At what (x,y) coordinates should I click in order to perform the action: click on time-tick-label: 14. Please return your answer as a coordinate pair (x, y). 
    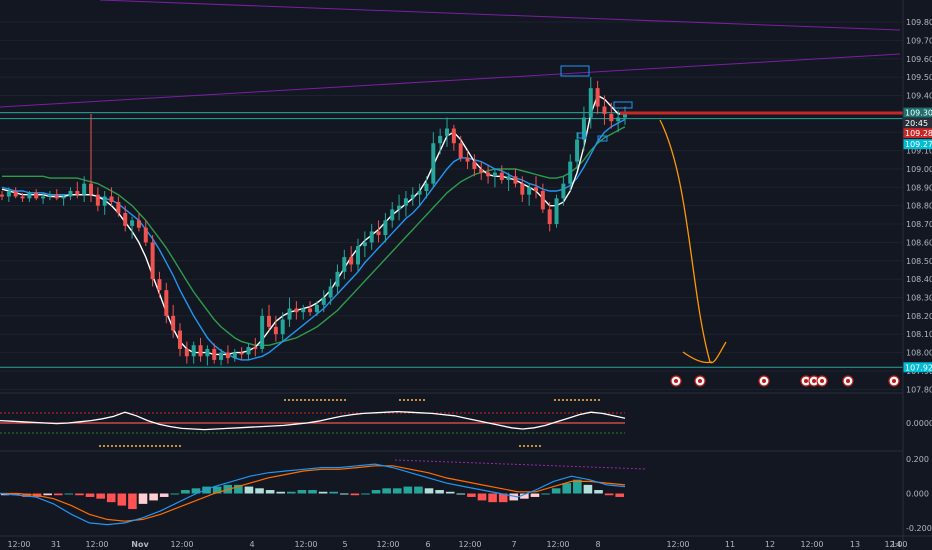
    Looking at the image, I should click on (896, 544).